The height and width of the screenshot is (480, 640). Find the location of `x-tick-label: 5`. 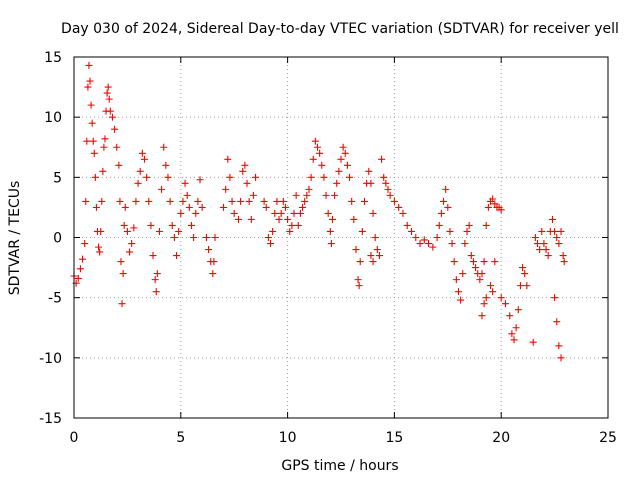

x-tick-label: 5 is located at coordinates (180, 438).